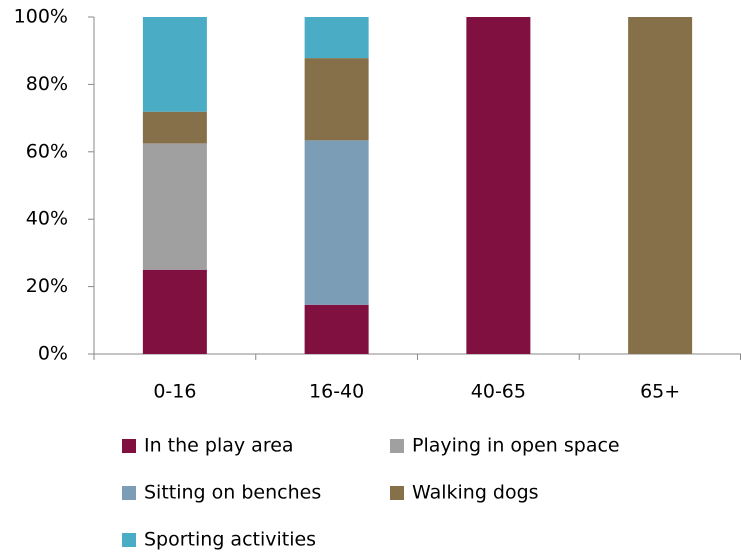  What do you see at coordinates (219, 446) in the screenshot?
I see `legend-label: In the play area` at bounding box center [219, 446].